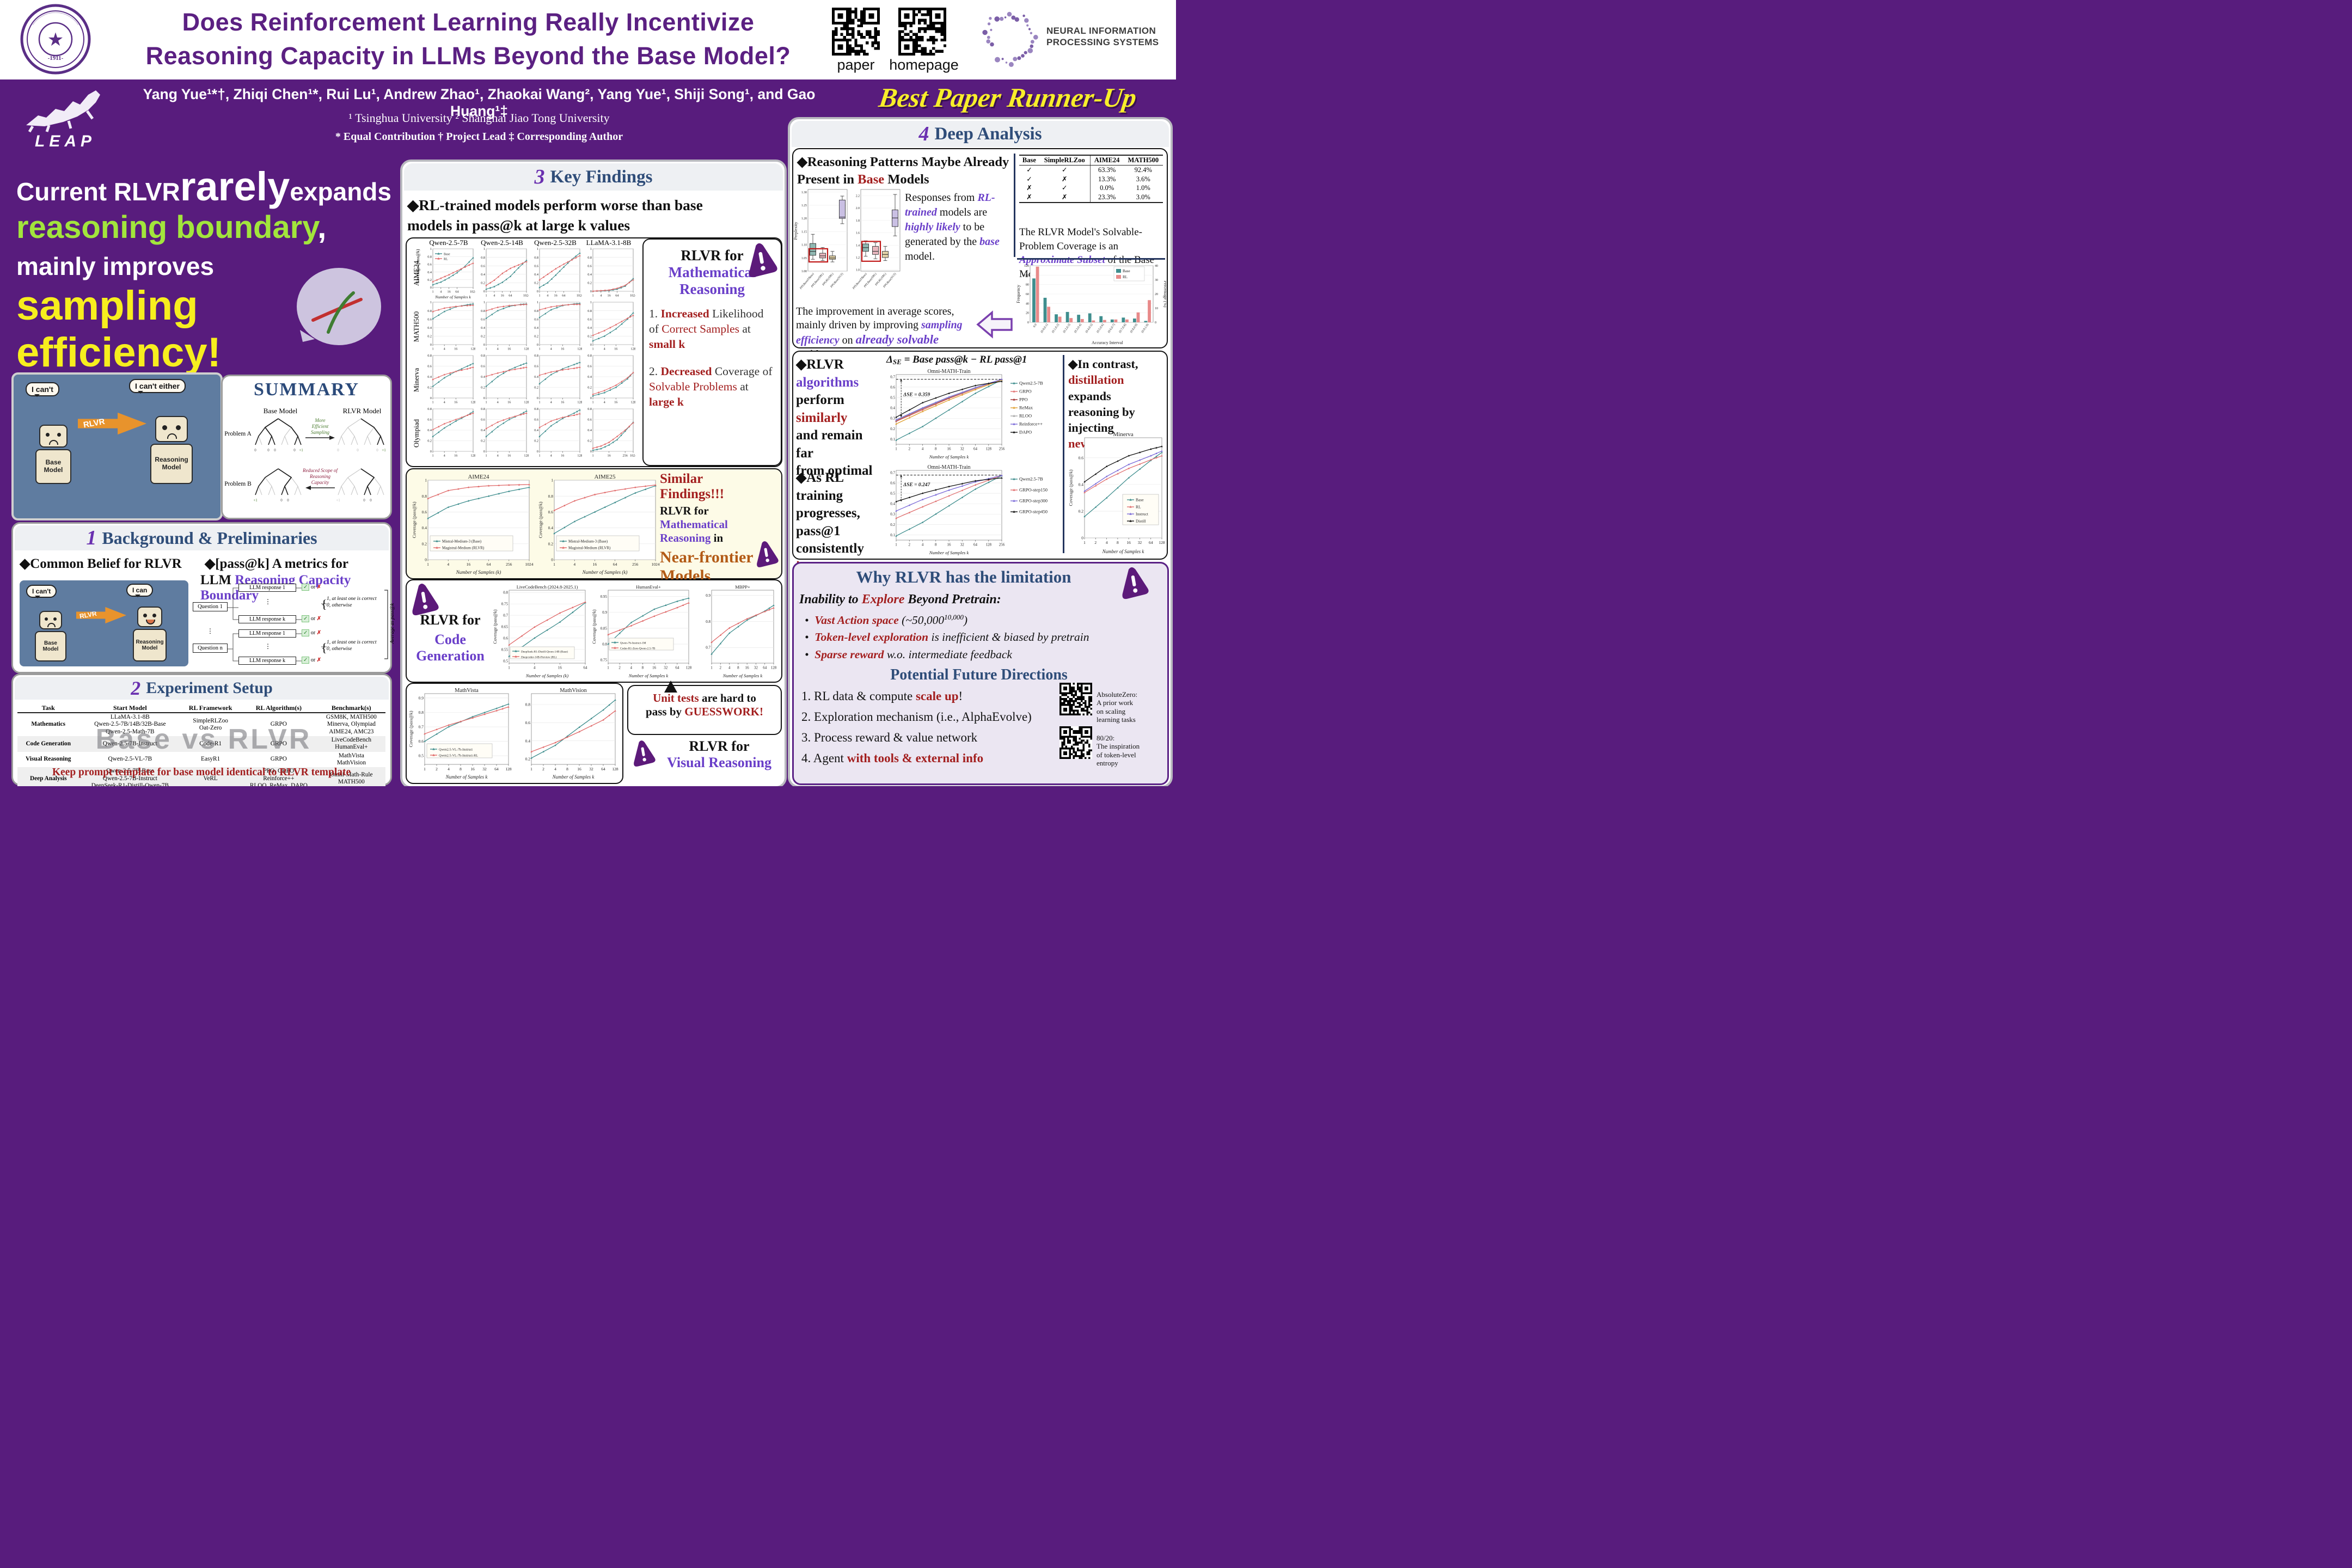 This screenshot has width=2352, height=1568. Describe the element at coordinates (320, 476) in the screenshot. I see `summary-note-reduced: Reduced Scope of Reasoning Capacity` at that location.